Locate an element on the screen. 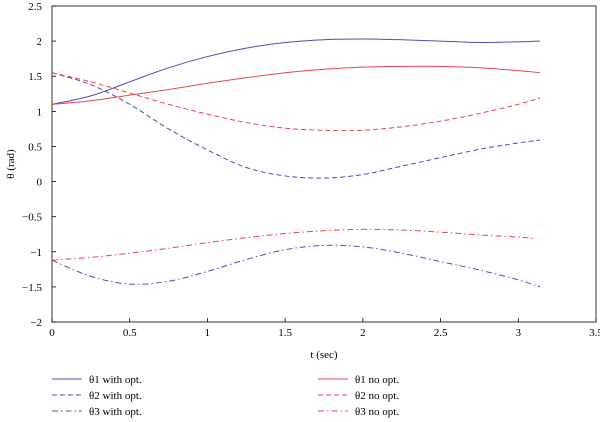  x-axis: 0 0.5 1 1.5 2 2.5 3 3.5 is located at coordinates (324, 328).